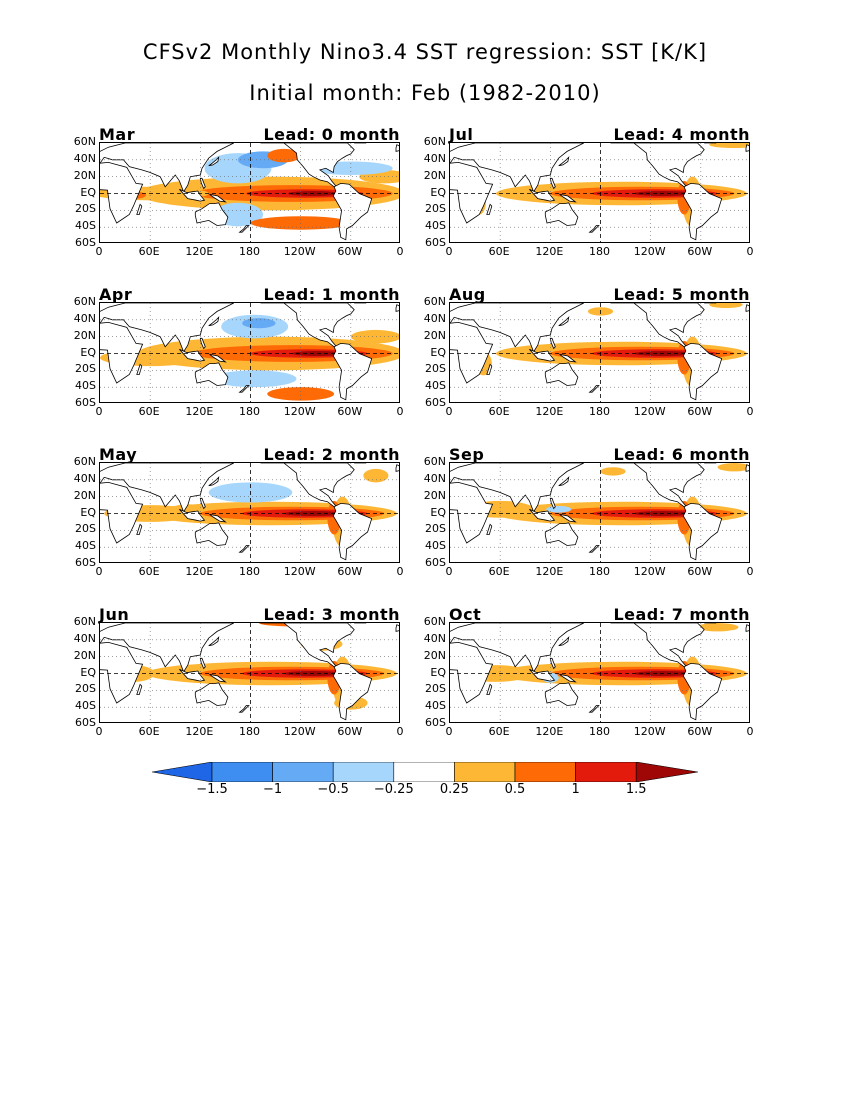  I want to click on panel-lead-label: Lead: 4 month, so click(681, 134).